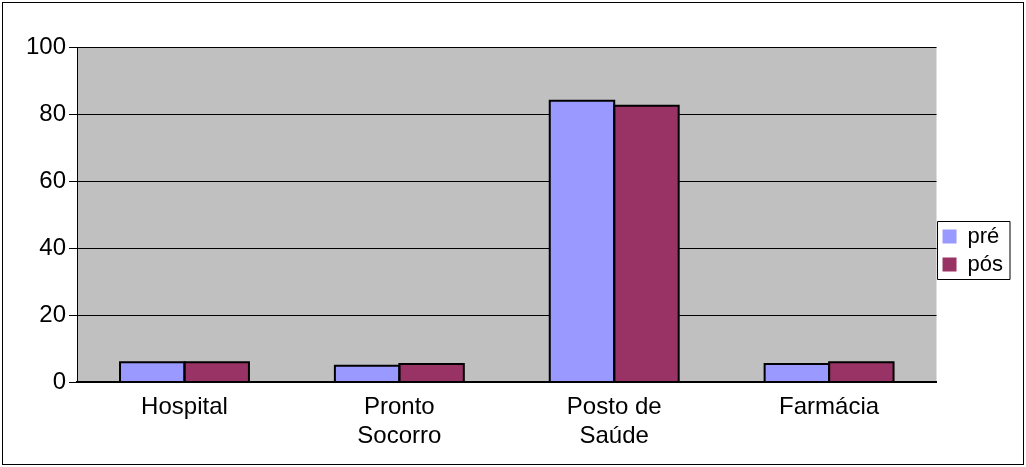 The height and width of the screenshot is (467, 1026). I want to click on x-tick-label: Posto de Saúde, so click(614, 420).